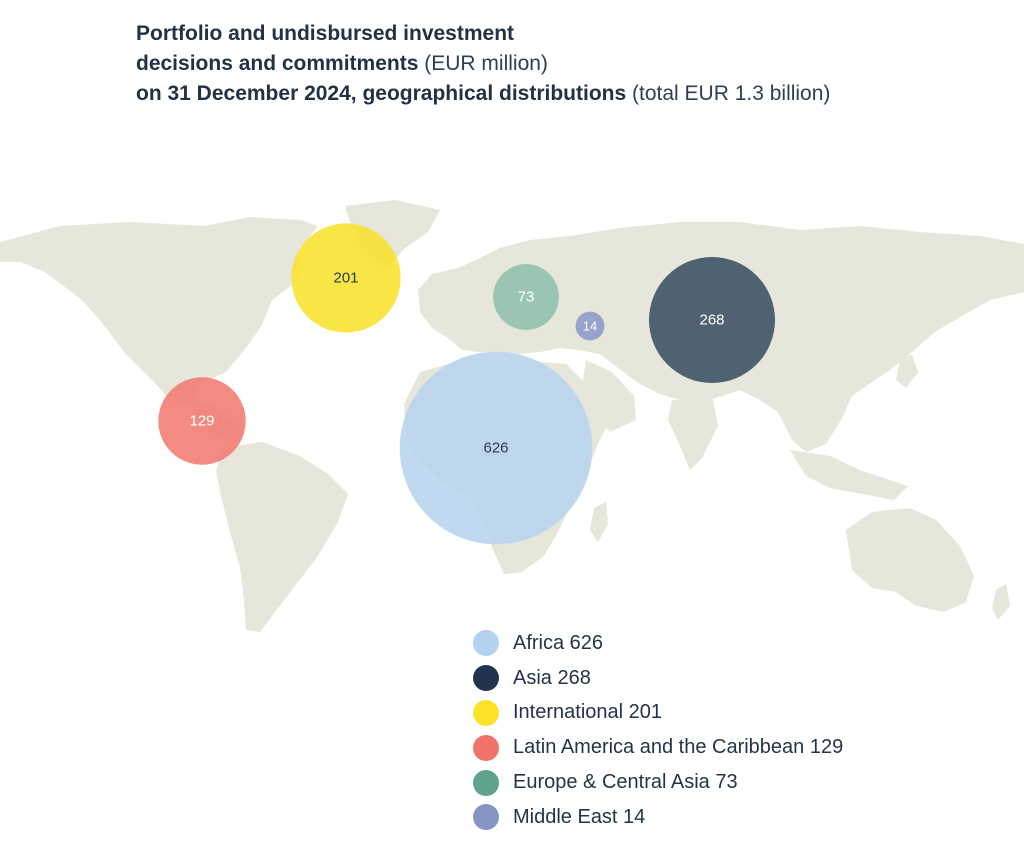  I want to click on legend-label: Middle East 14, so click(579, 816).